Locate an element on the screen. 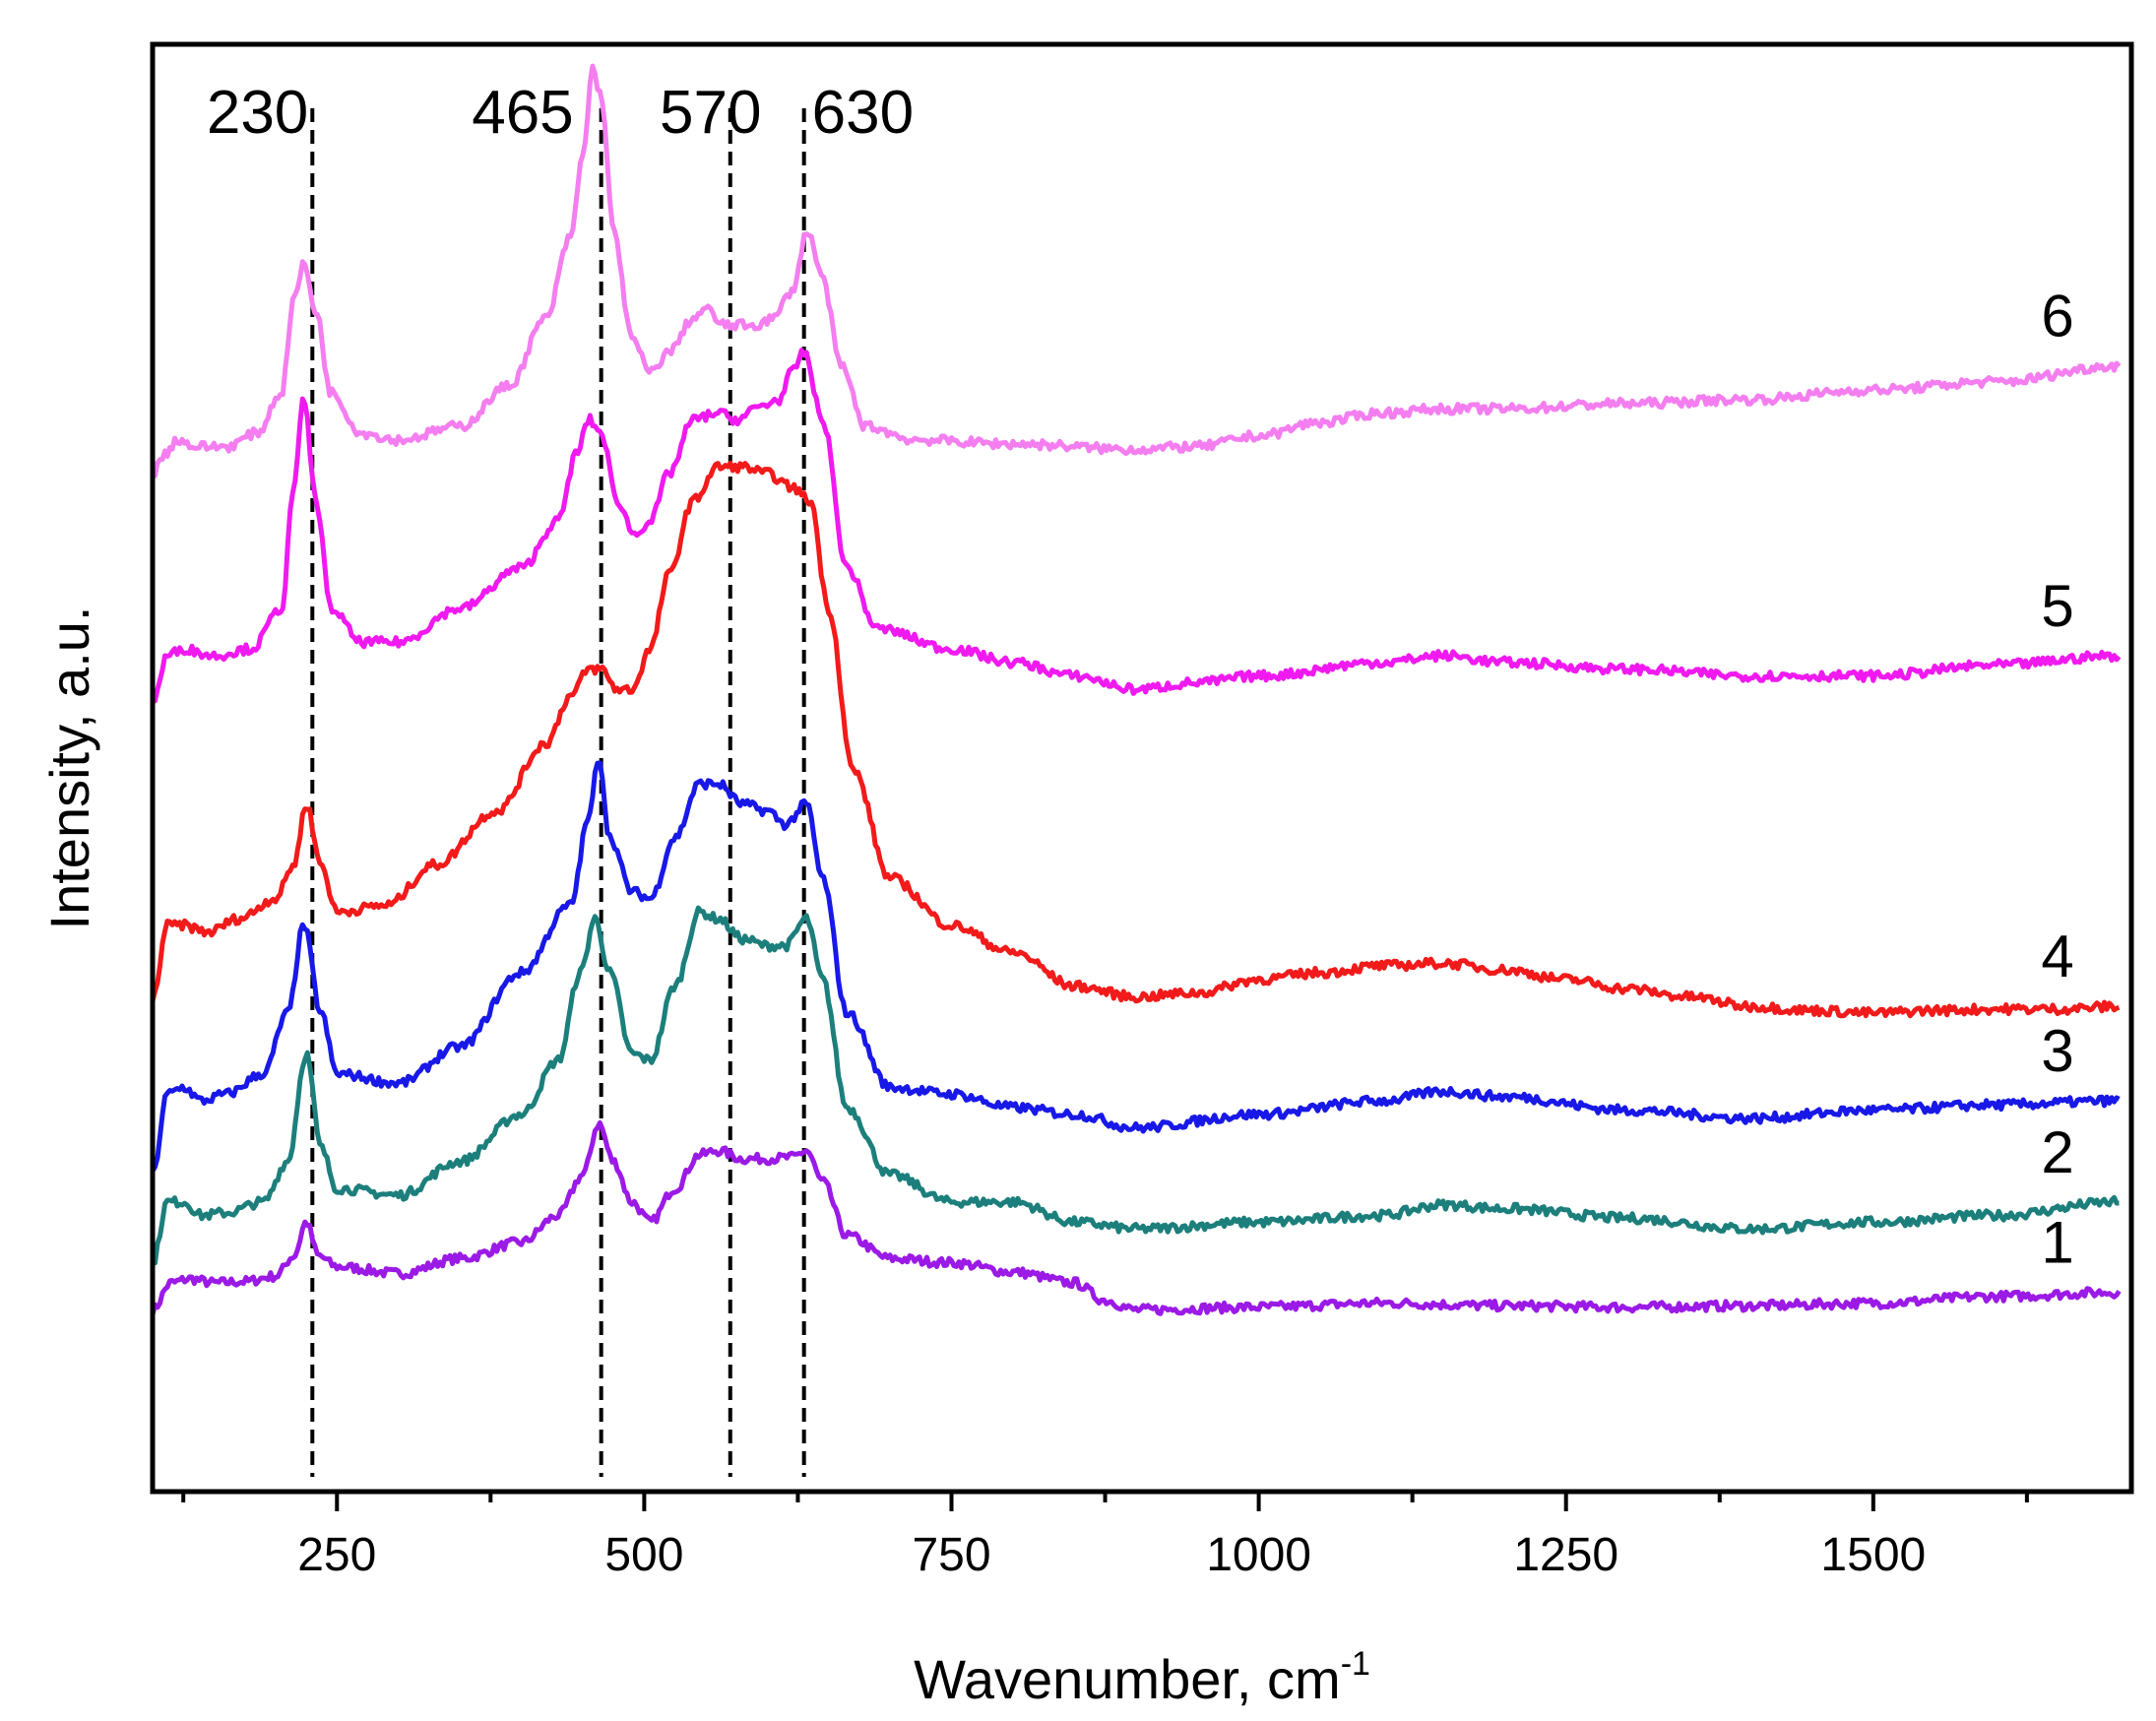  x-tick-label: 1250 is located at coordinates (1565, 1555).